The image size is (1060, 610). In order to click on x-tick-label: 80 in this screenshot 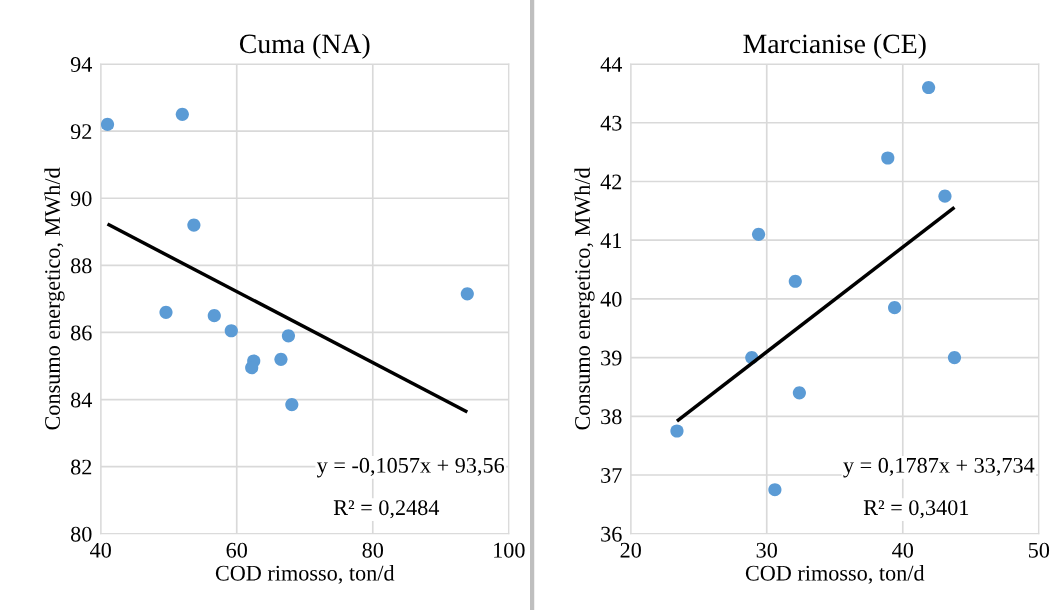, I will do `click(373, 550)`.